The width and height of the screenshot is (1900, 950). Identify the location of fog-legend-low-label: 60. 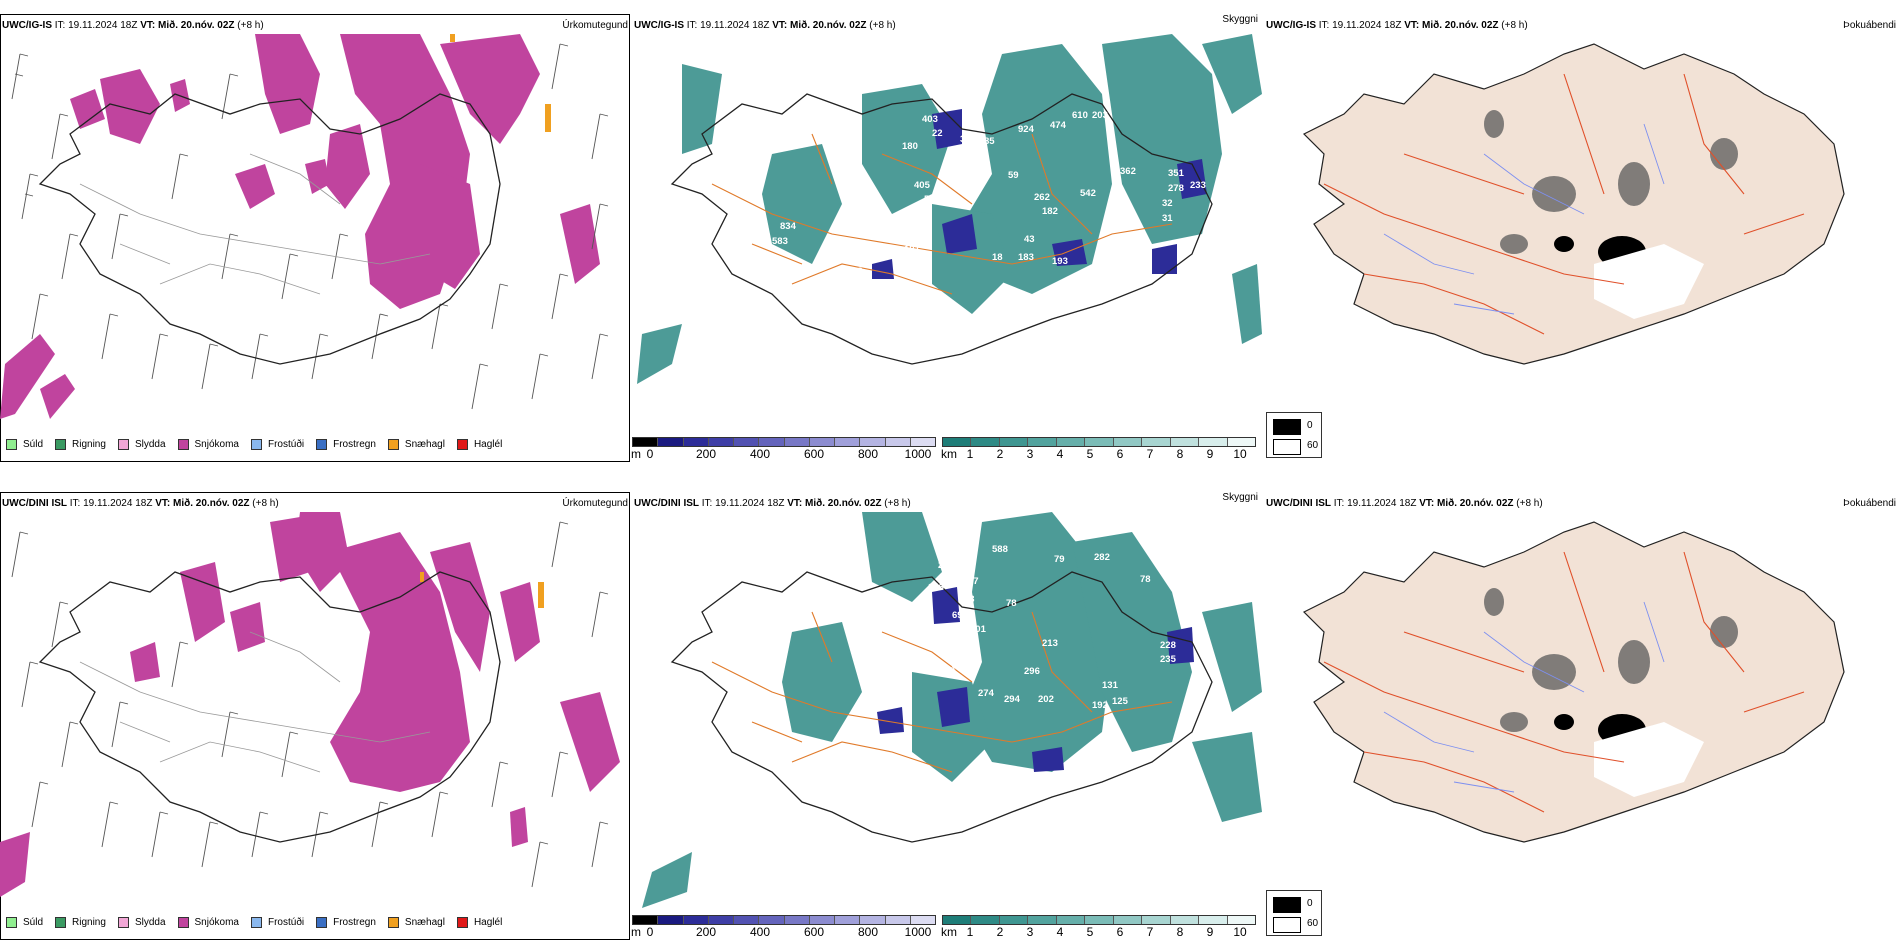
(1313, 923).